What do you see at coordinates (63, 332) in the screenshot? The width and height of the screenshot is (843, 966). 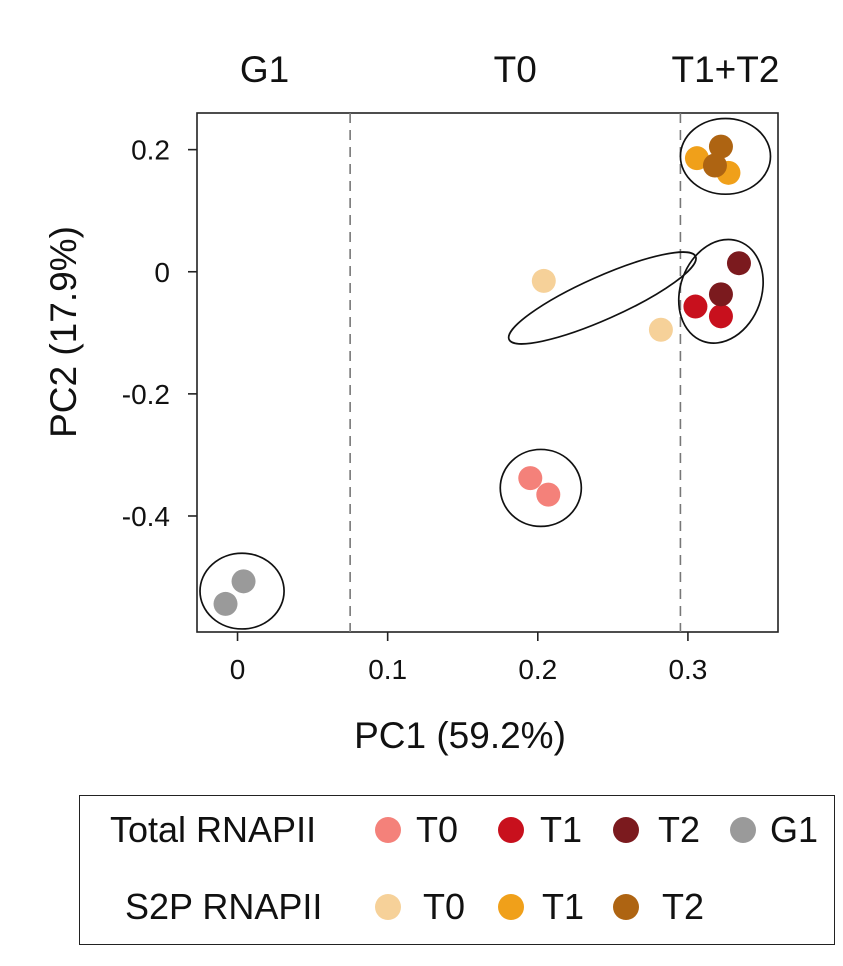 I see `y-axis-label: PC2 (17.9%)` at bounding box center [63, 332].